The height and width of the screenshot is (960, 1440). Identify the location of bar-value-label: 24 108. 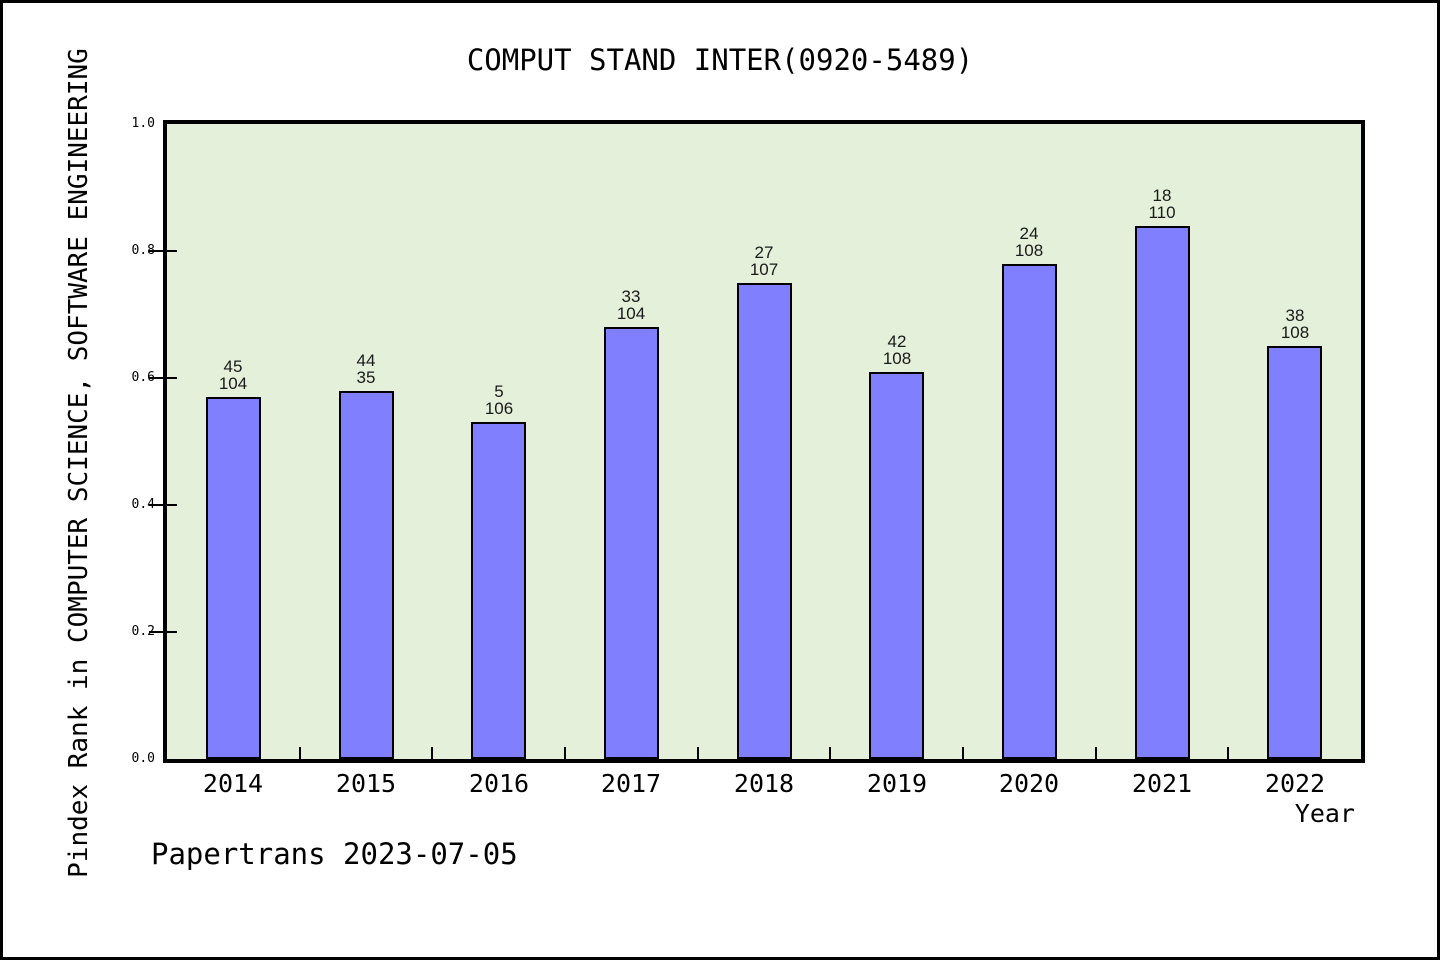
(1029, 242).